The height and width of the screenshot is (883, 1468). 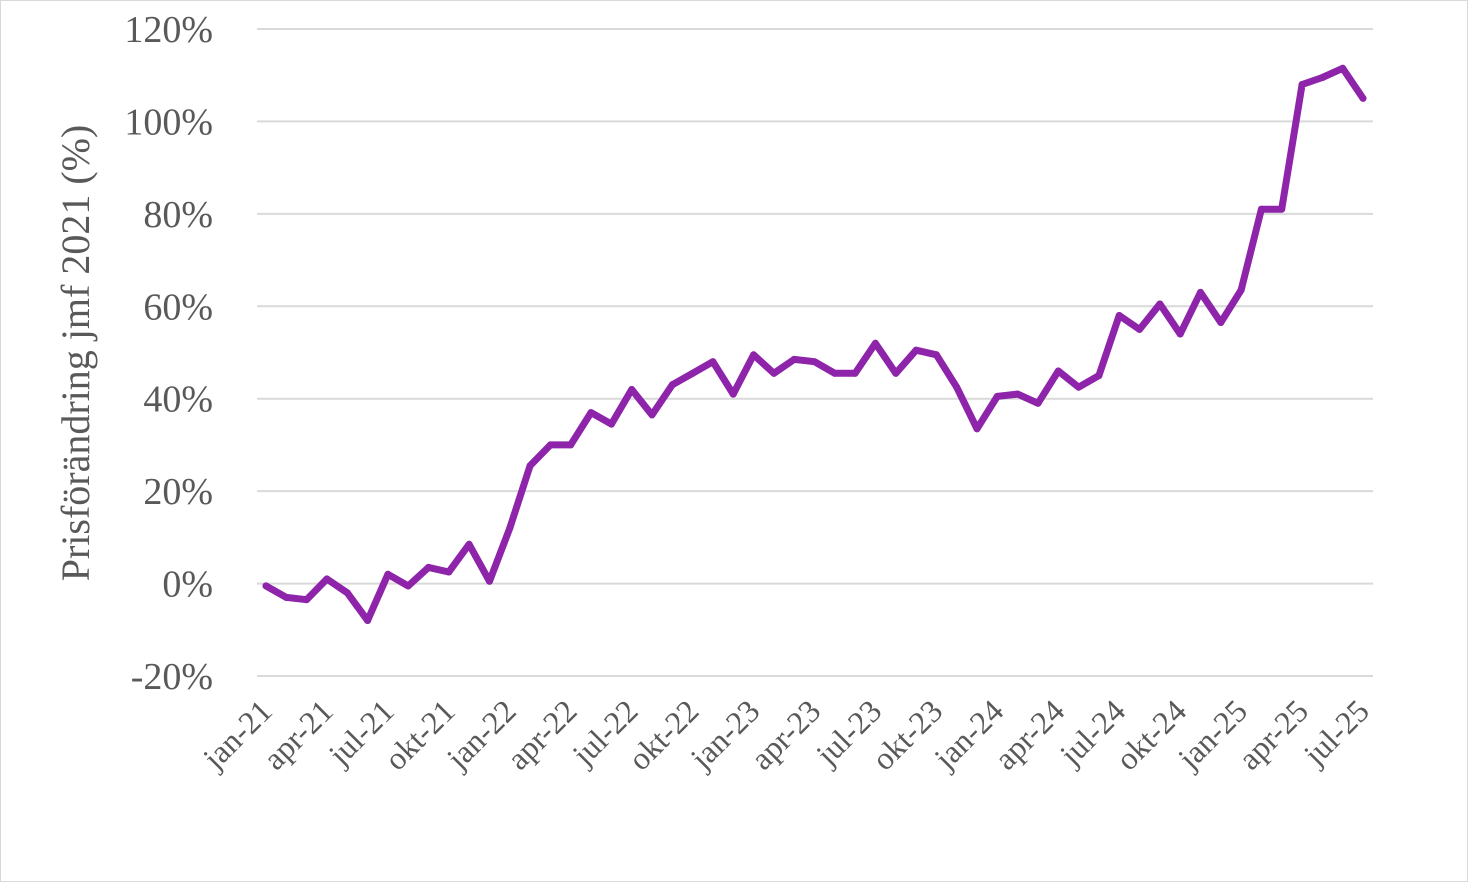 What do you see at coordinates (168, 122) in the screenshot?
I see `y-tick-label: 100%` at bounding box center [168, 122].